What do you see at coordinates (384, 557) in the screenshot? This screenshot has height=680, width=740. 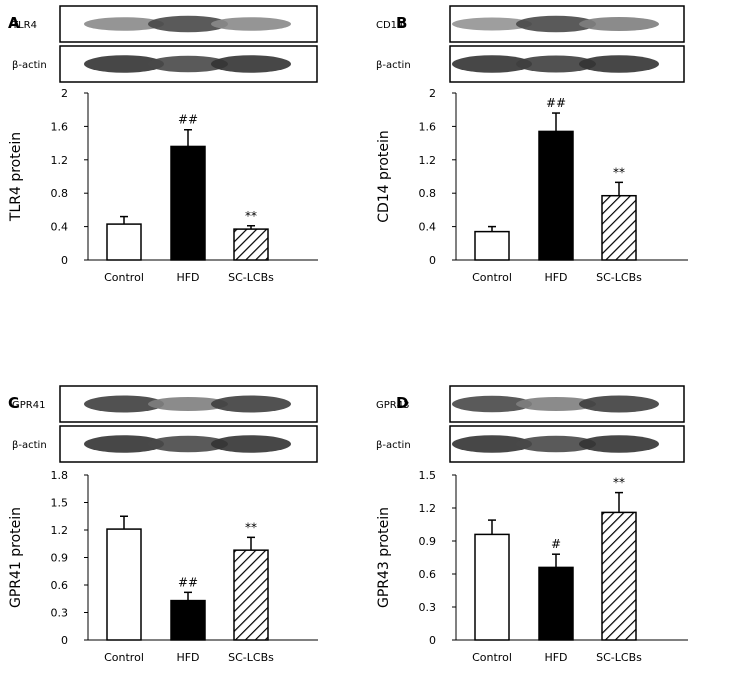 I see `y-axis-title: GPR43 protein` at bounding box center [384, 557].